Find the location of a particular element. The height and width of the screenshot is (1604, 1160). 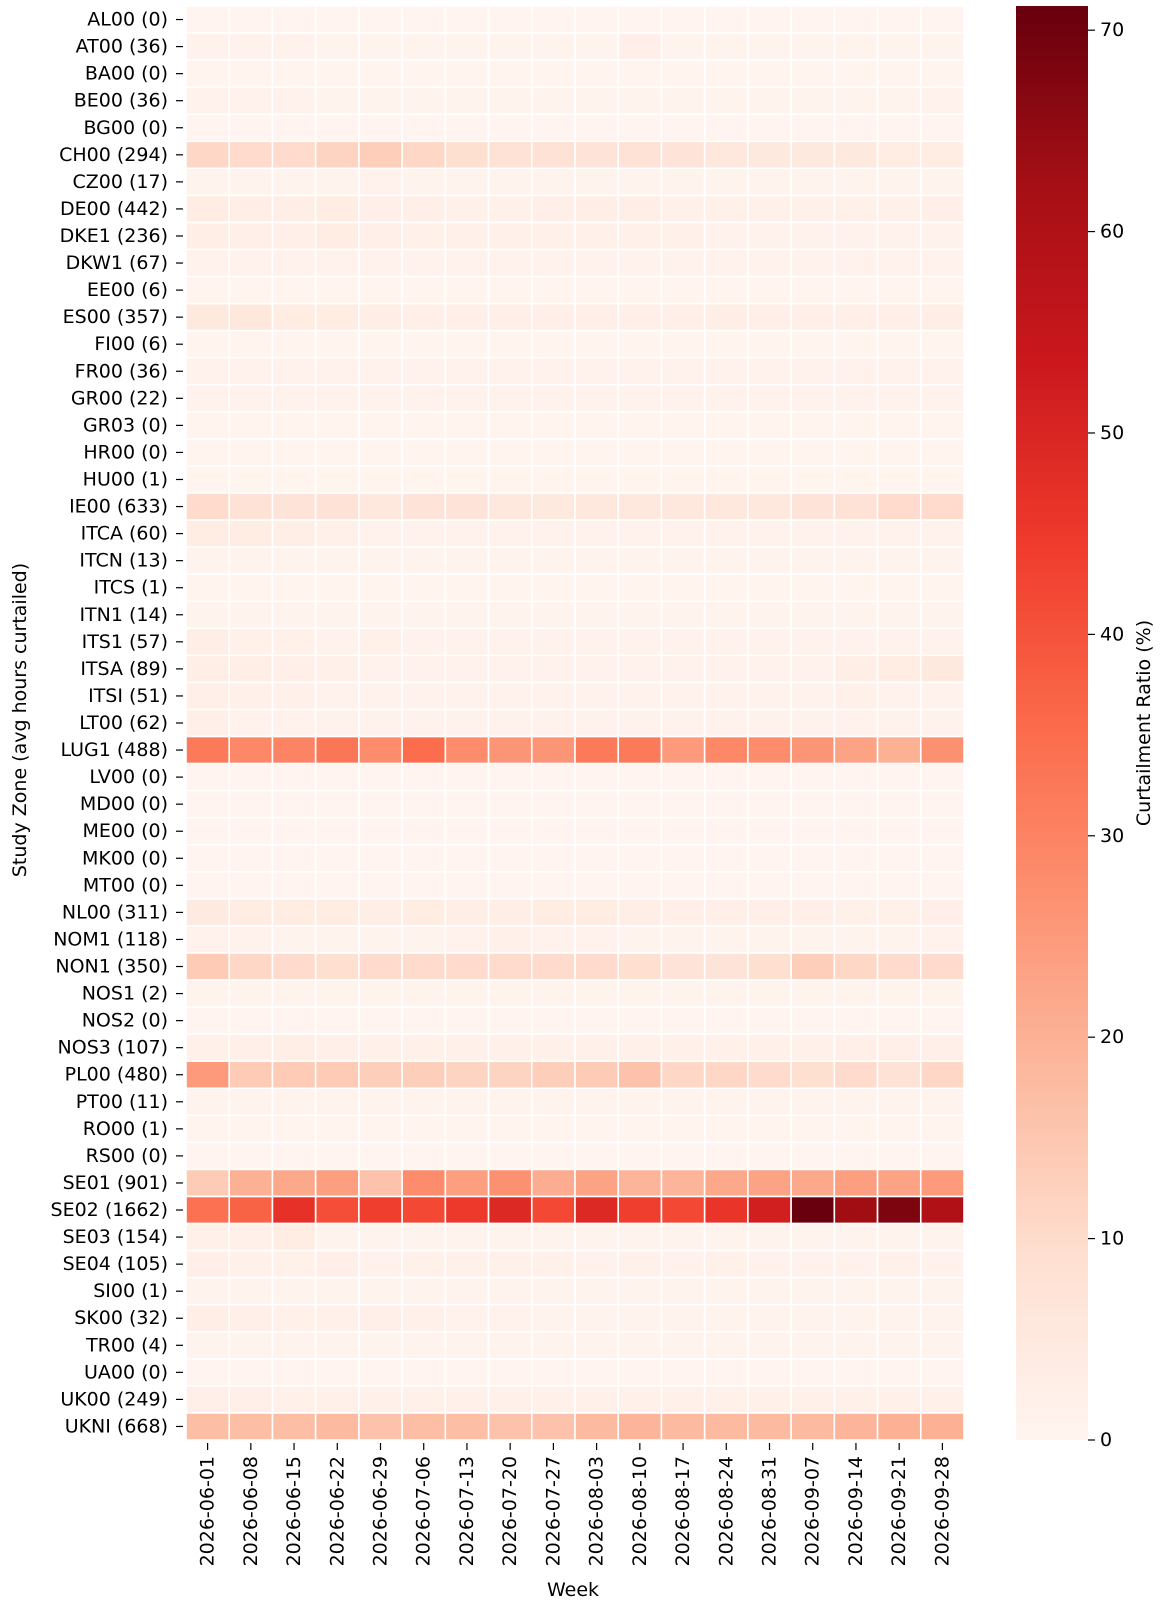

y-tick-label: MK00 (0) is located at coordinates (125, 858).